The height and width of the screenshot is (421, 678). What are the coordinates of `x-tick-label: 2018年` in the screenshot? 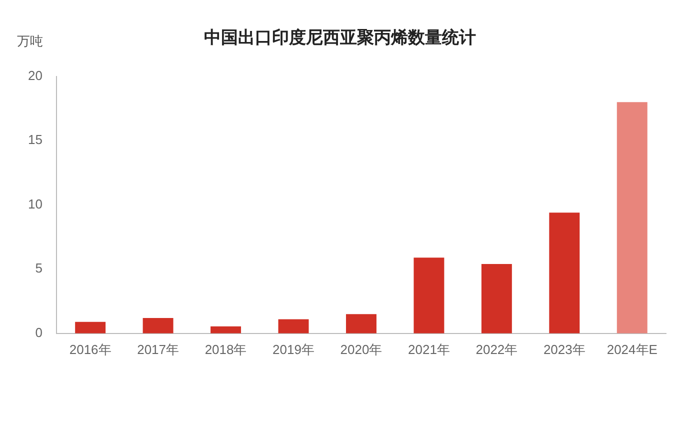 It's located at (225, 349).